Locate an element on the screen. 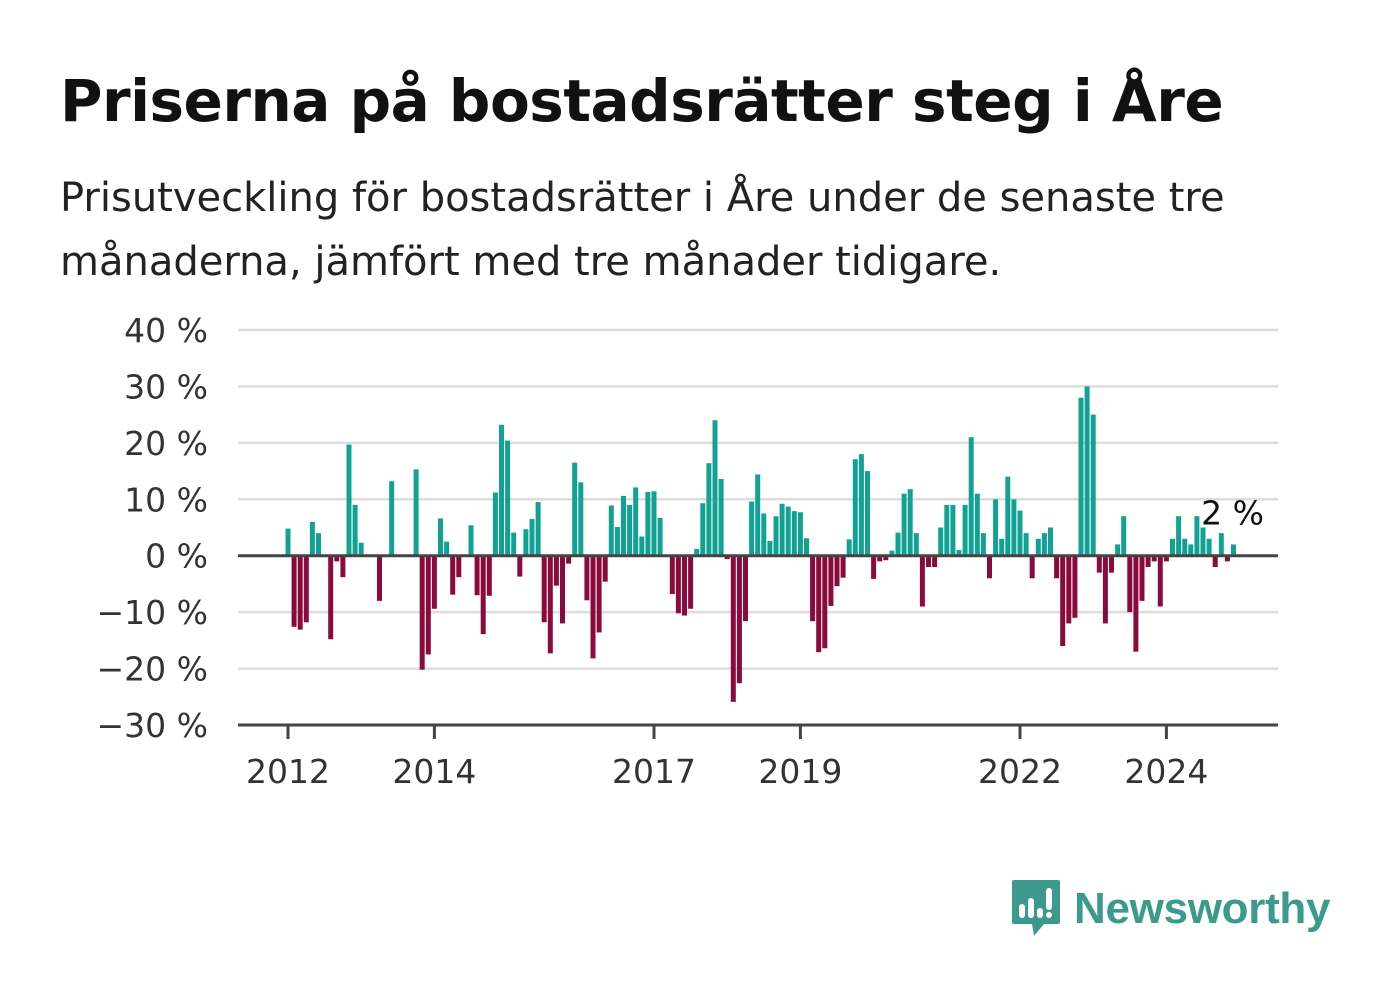 This screenshot has height=999, width=1382. x-tick-label: 2019 is located at coordinates (800, 771).